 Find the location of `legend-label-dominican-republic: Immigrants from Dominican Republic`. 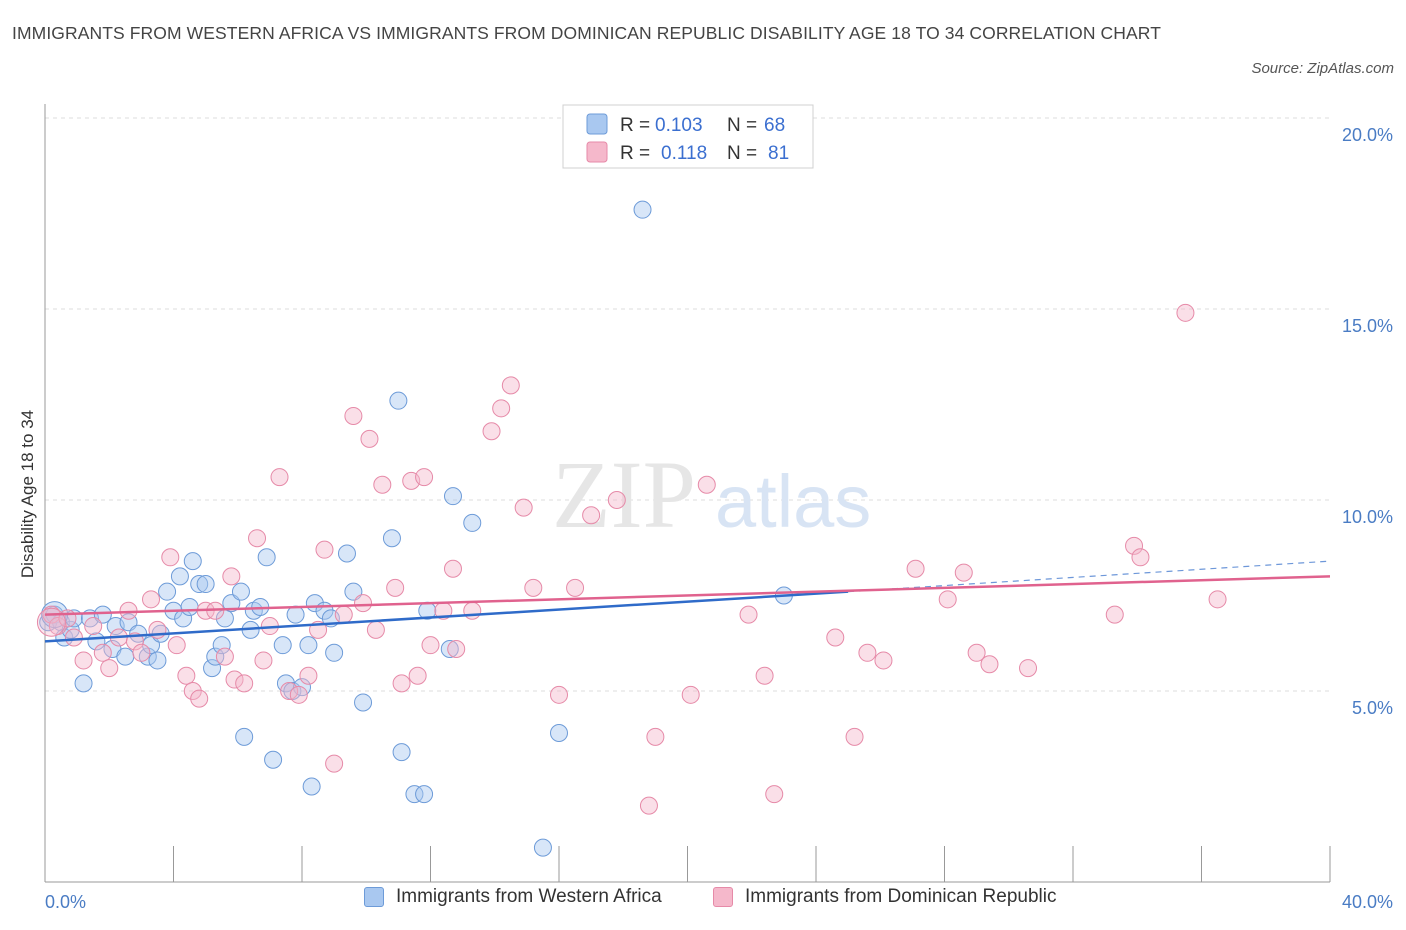

legend-label-dominican-republic: Immigrants from Dominican Republic is located at coordinates (901, 896).